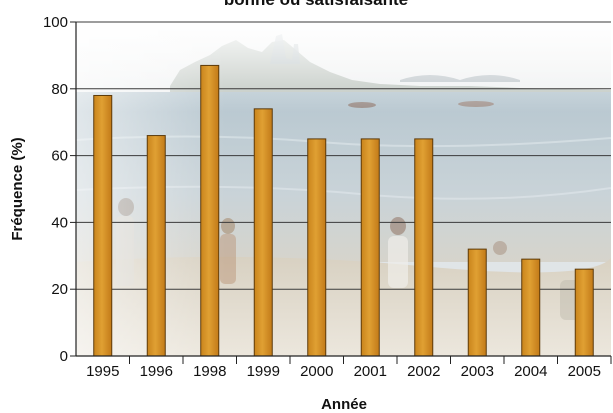 The height and width of the screenshot is (413, 613). Describe the element at coordinates (59, 289) in the screenshot. I see `y-tick-label: 20` at that location.